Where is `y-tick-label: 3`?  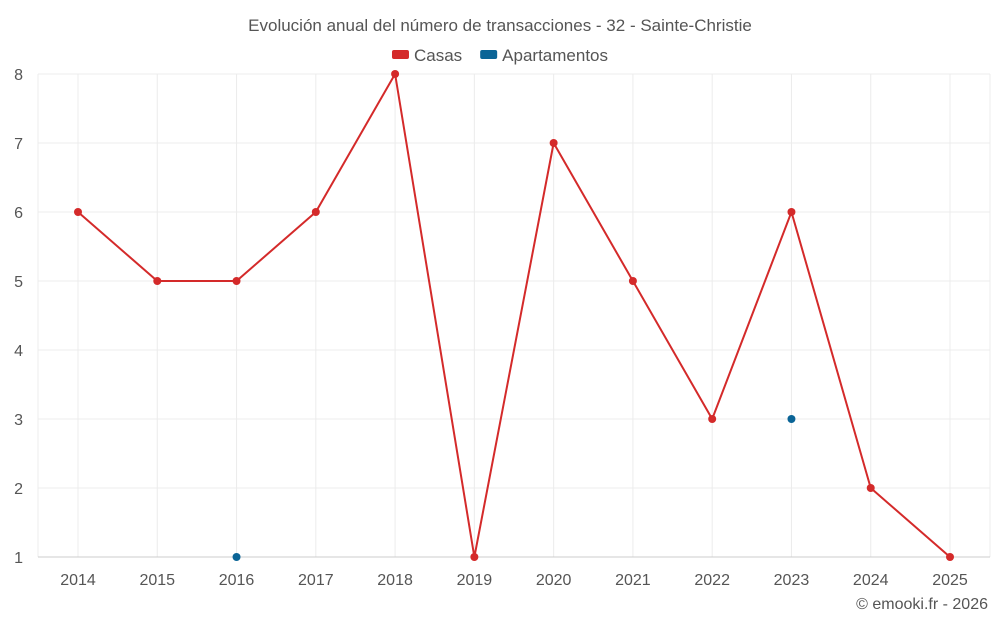 y-tick-label: 3 is located at coordinates (18, 420).